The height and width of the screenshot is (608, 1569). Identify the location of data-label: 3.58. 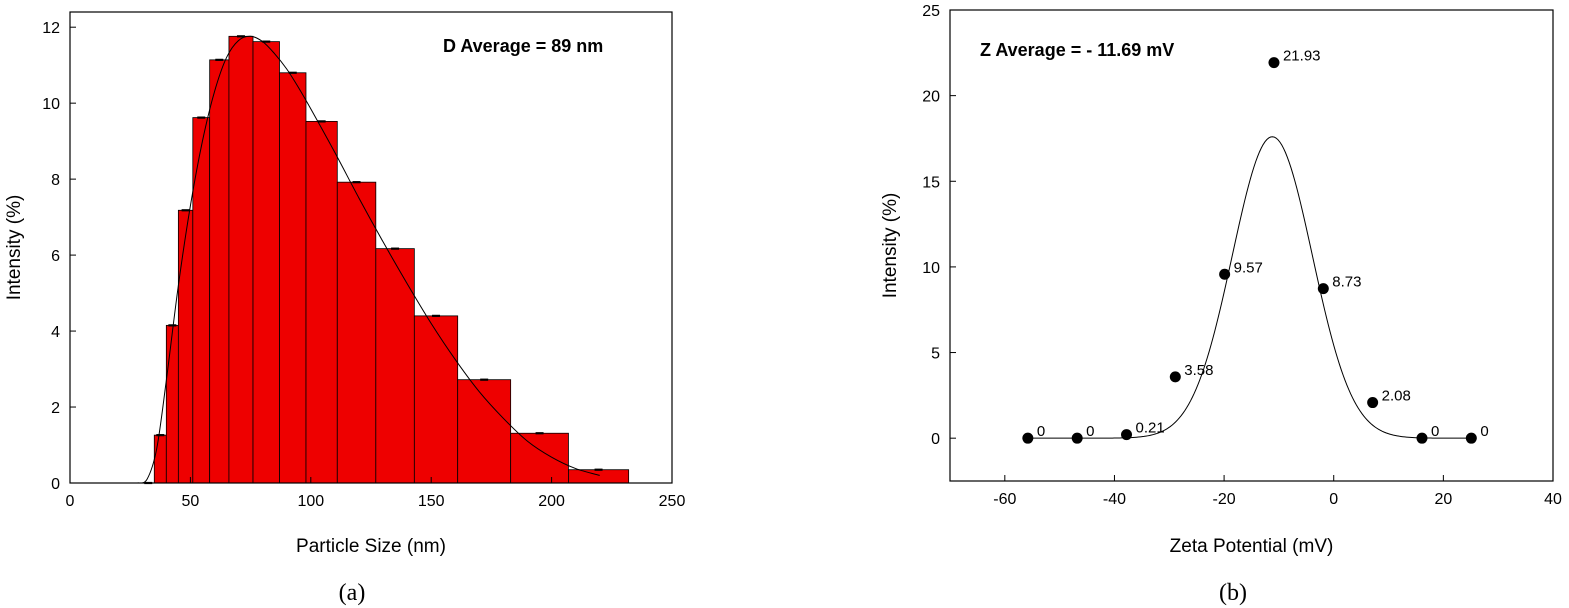
(1198, 370).